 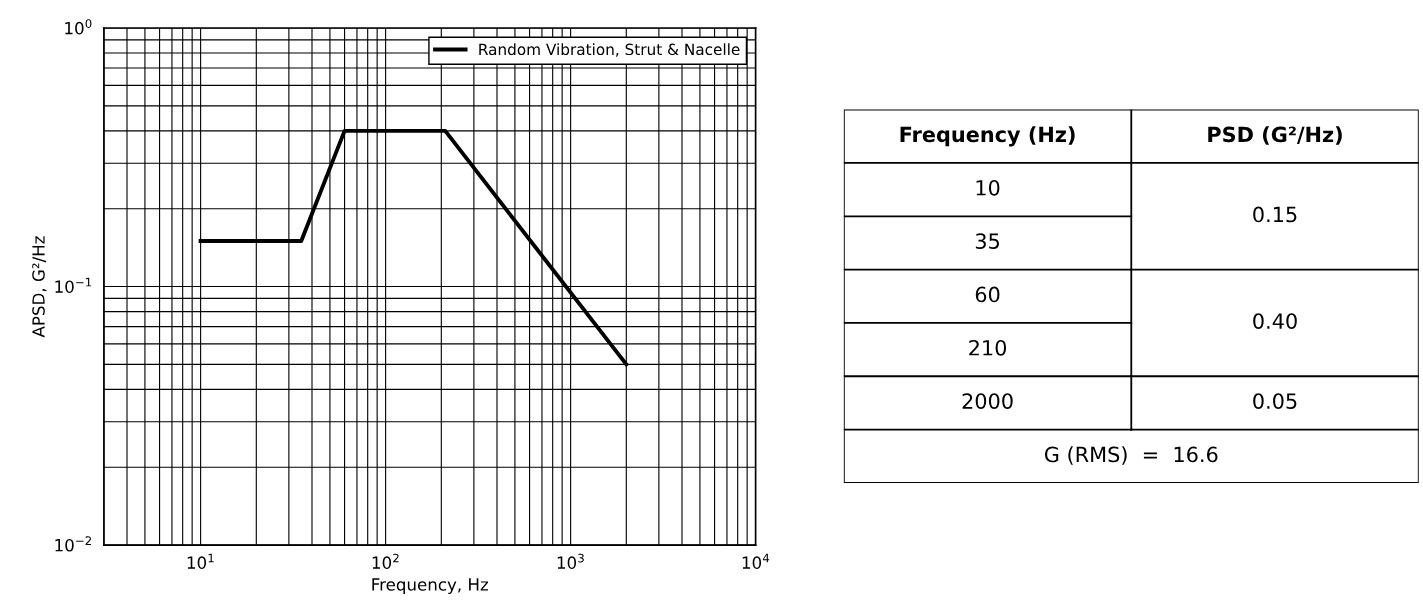 I want to click on category-label: PSD (G²/Hz), so click(x=1275, y=135).